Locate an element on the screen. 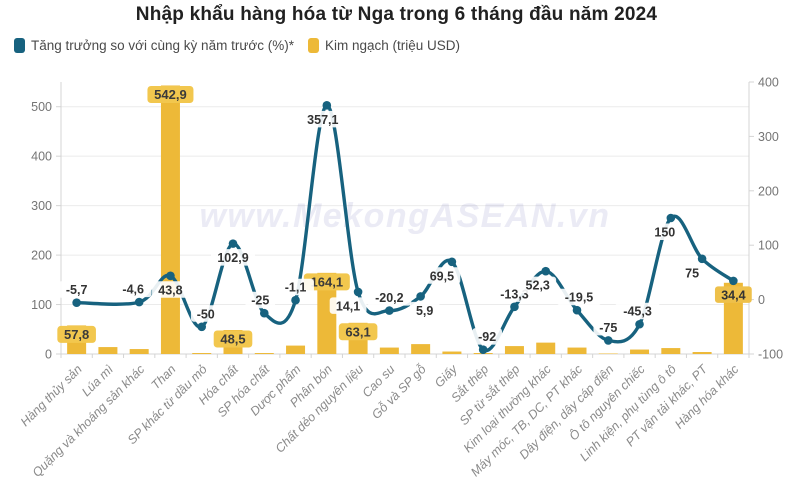 The height and width of the screenshot is (492, 793). left-axis-tick-label: 400 is located at coordinates (41, 157).